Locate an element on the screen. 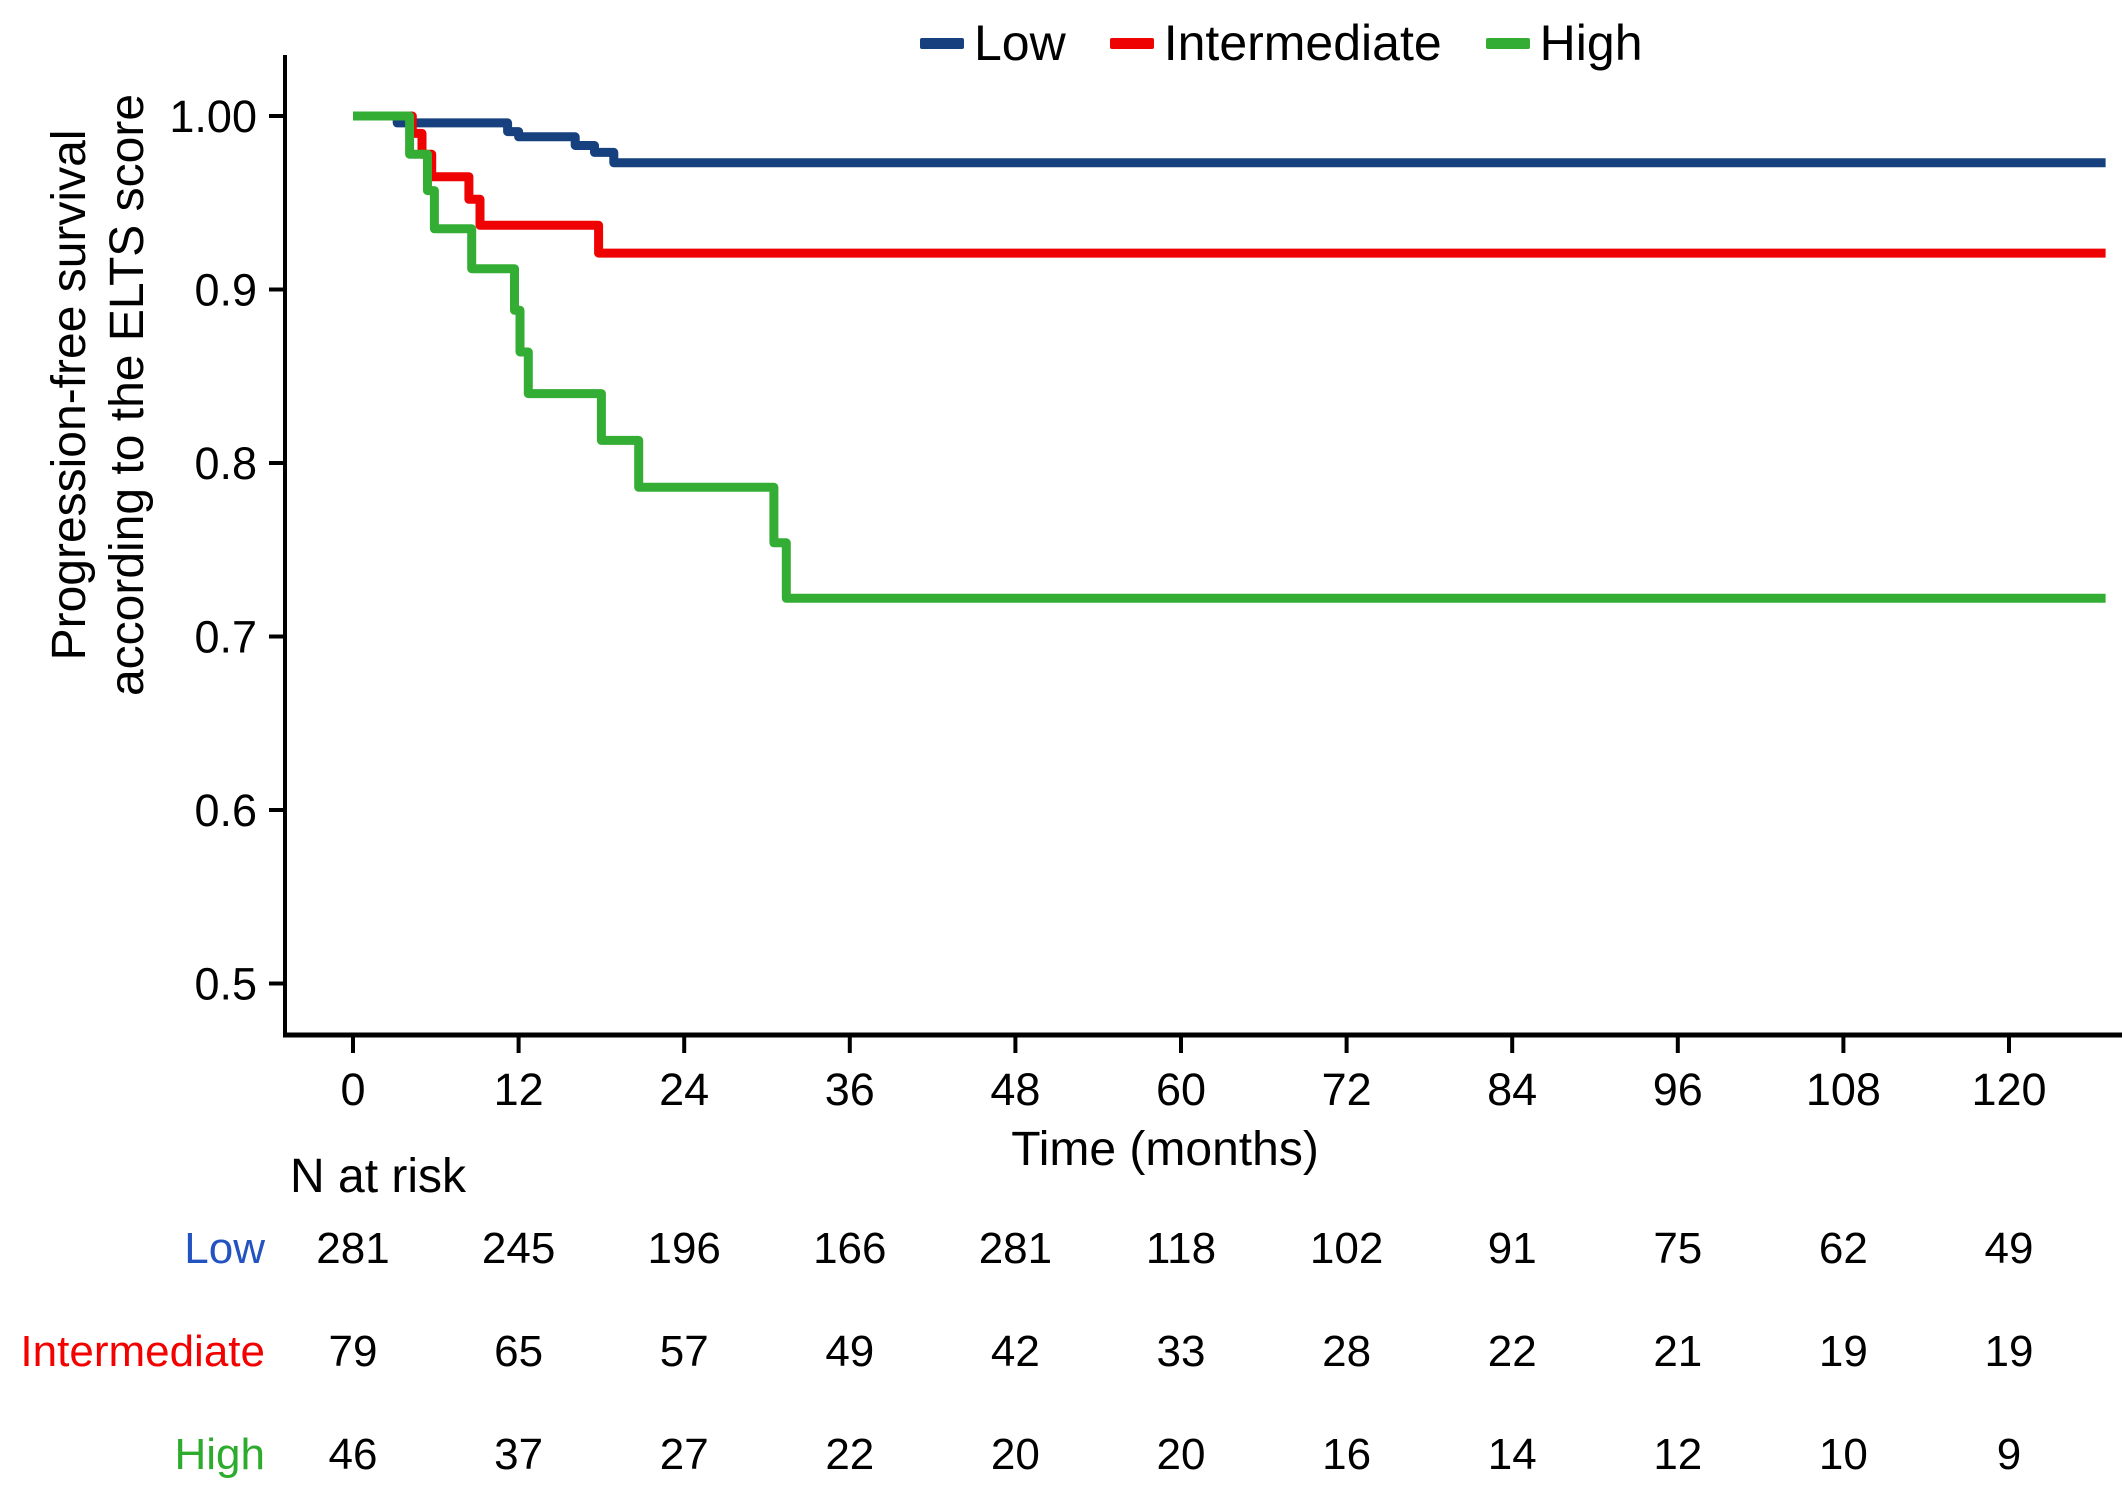 The height and width of the screenshot is (1494, 2122). risk-value: 75 is located at coordinates (1677, 1248).